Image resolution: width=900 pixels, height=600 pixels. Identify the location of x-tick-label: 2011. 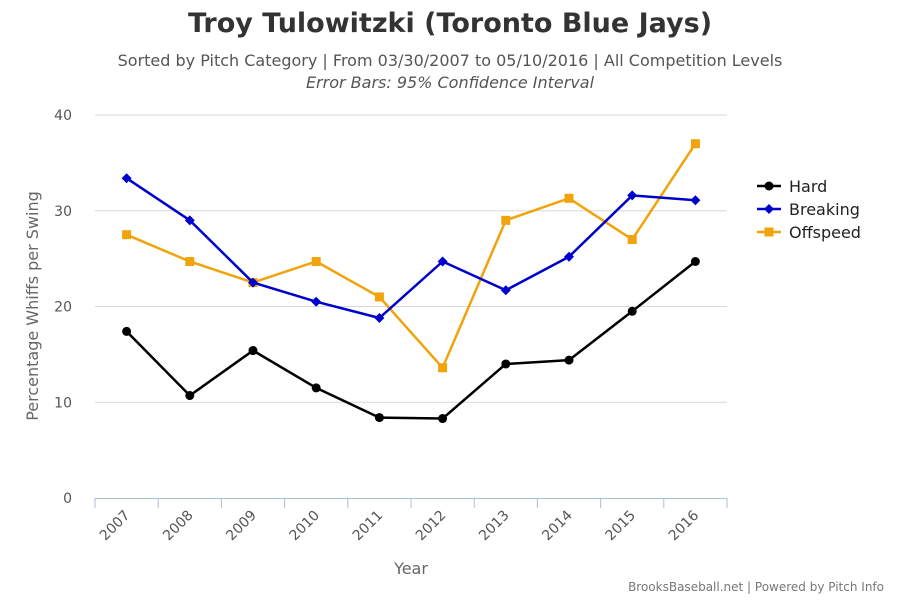
(368, 526).